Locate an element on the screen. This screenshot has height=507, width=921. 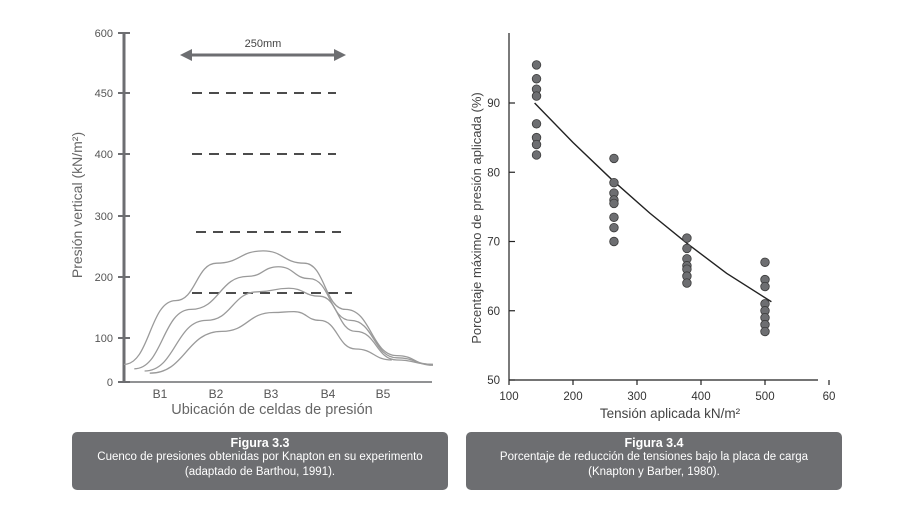
caption-title: Figura 3.4 is located at coordinates (654, 443).